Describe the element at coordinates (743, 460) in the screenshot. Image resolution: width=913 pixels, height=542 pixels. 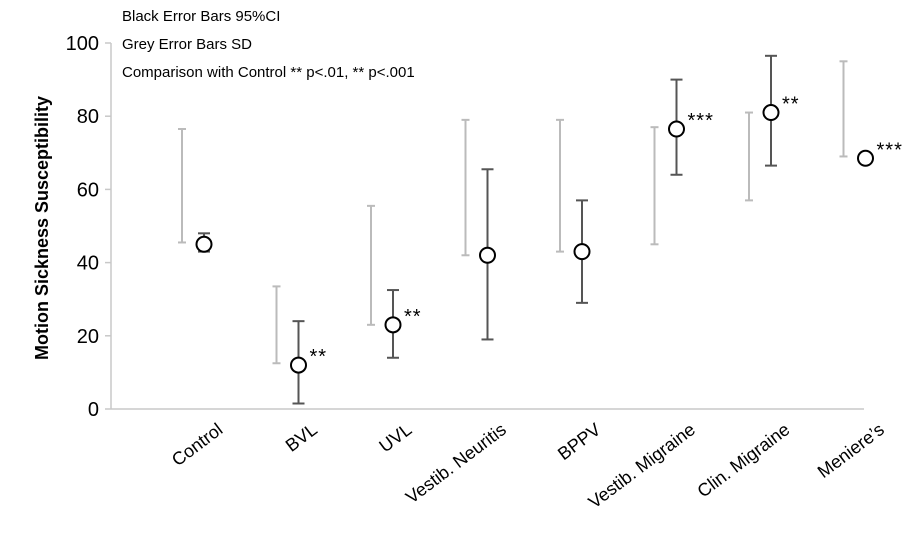
I see `x-tick-label: Clin. Migraine` at that location.